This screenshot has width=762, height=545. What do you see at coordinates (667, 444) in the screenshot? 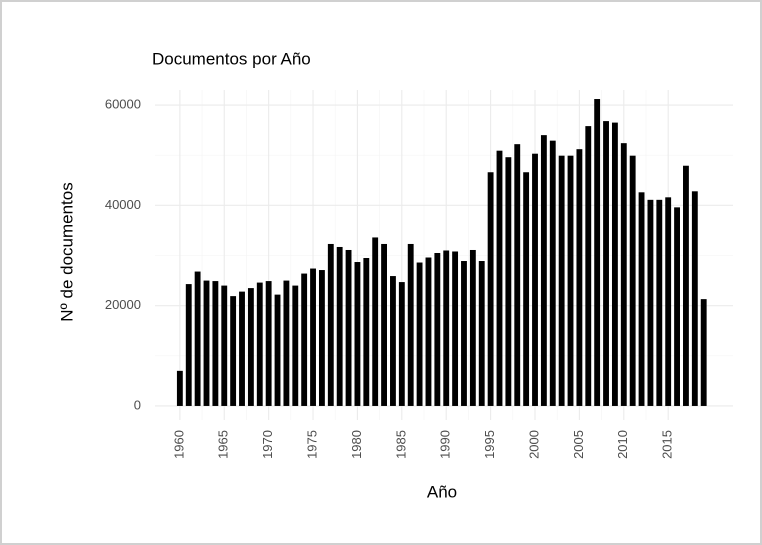
I see `x-tick-label: 2015` at bounding box center [667, 444].